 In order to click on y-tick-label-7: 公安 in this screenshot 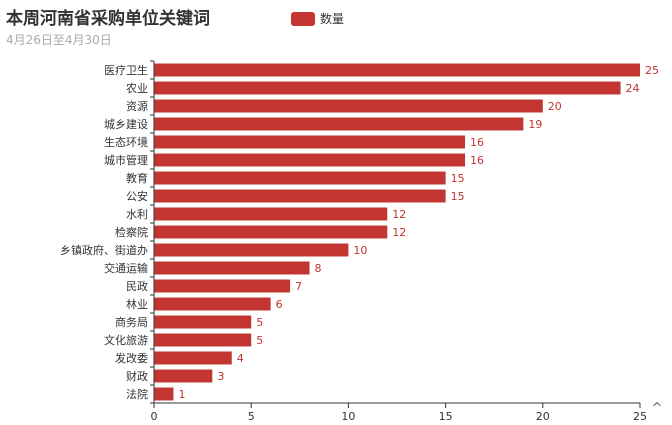, I will do `click(137, 196)`.